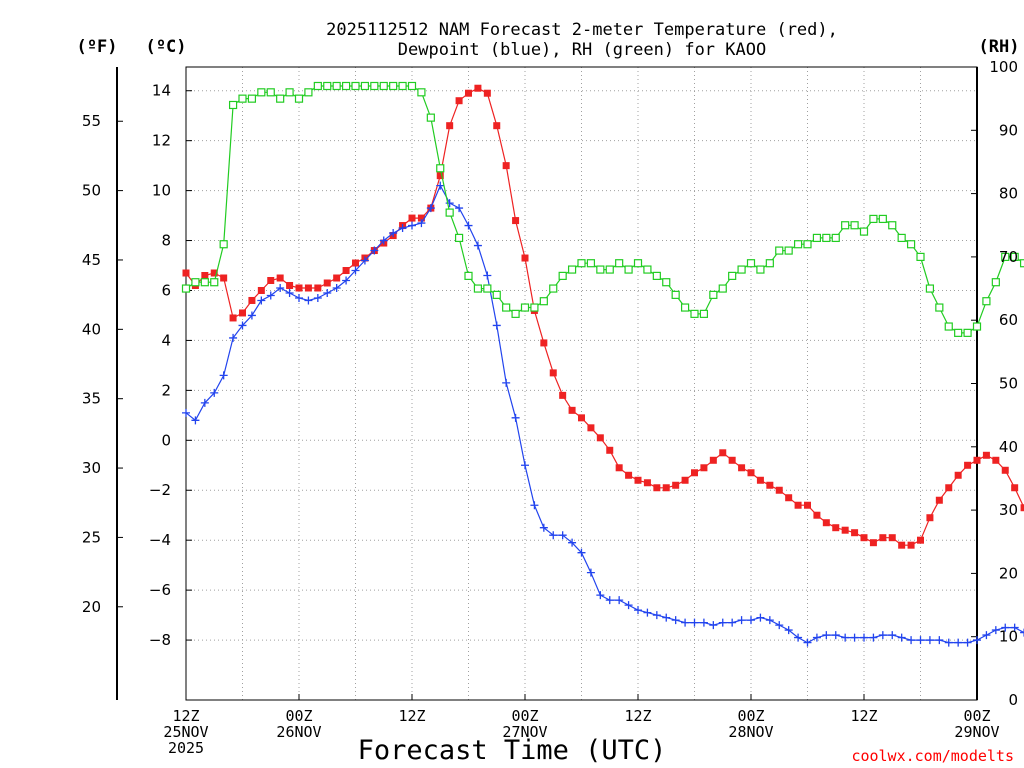 This screenshot has width=1024, height=768. What do you see at coordinates (186, 748) in the screenshot?
I see `time-tick-label: 2025` at bounding box center [186, 748].